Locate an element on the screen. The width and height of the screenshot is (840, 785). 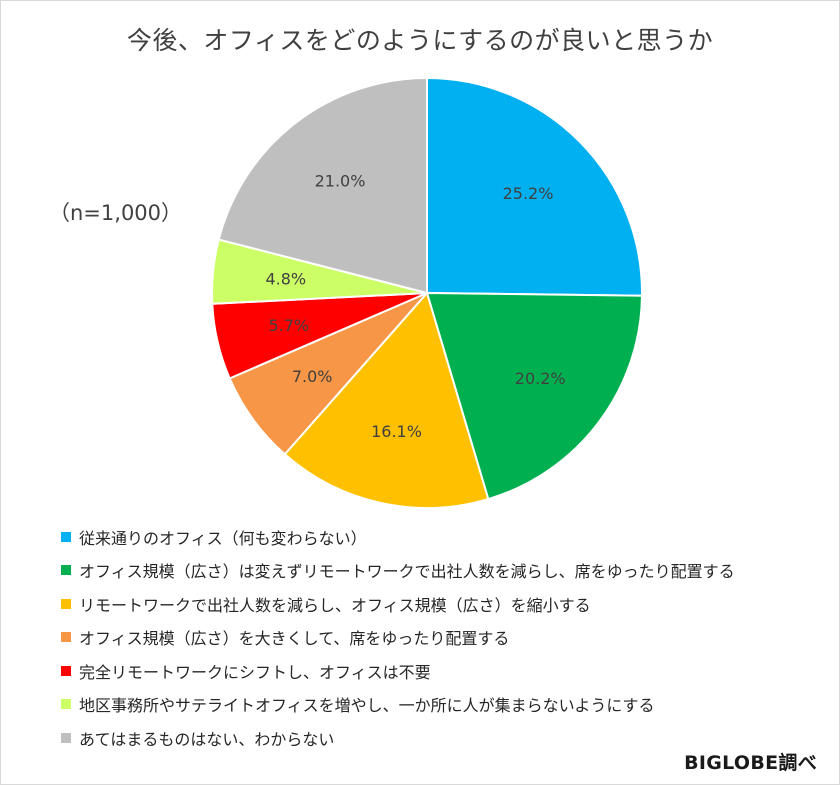
sample-size-note: （n=1,000） is located at coordinates (116, 213).